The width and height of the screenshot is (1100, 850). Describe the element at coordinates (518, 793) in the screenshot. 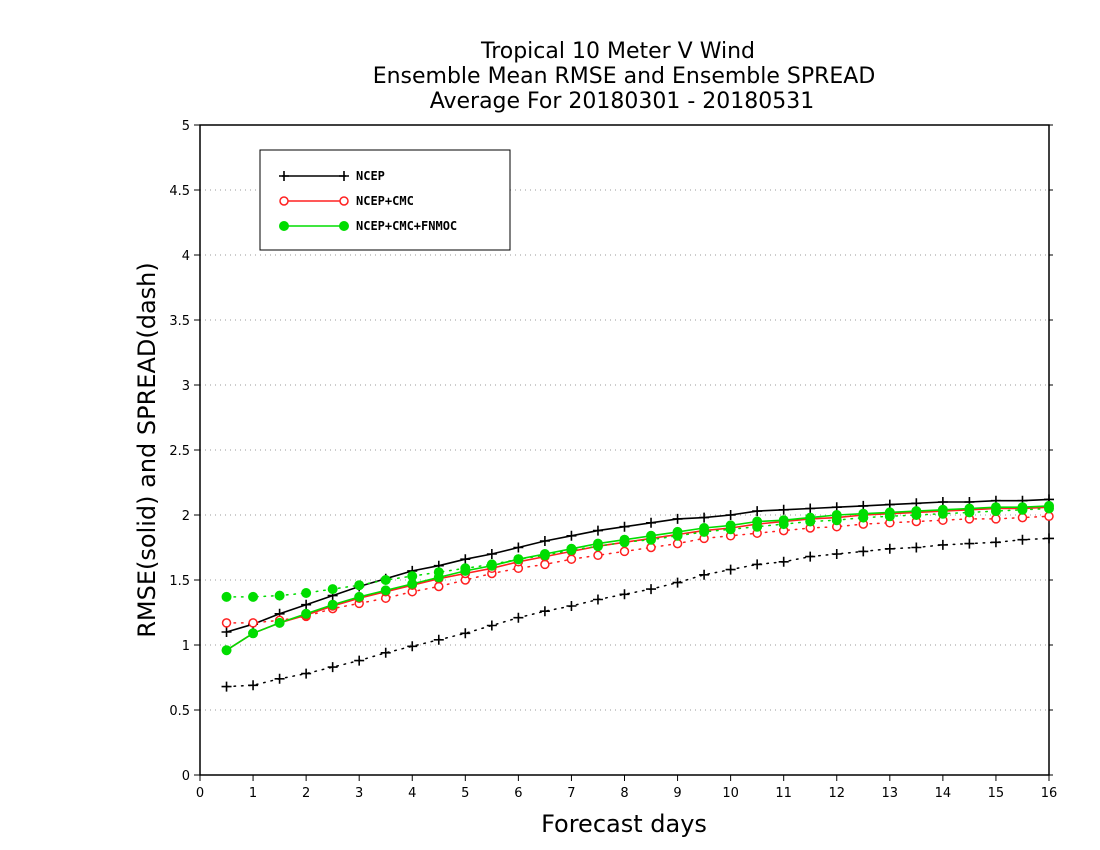

I see `x-tick-label: 6` at that location.